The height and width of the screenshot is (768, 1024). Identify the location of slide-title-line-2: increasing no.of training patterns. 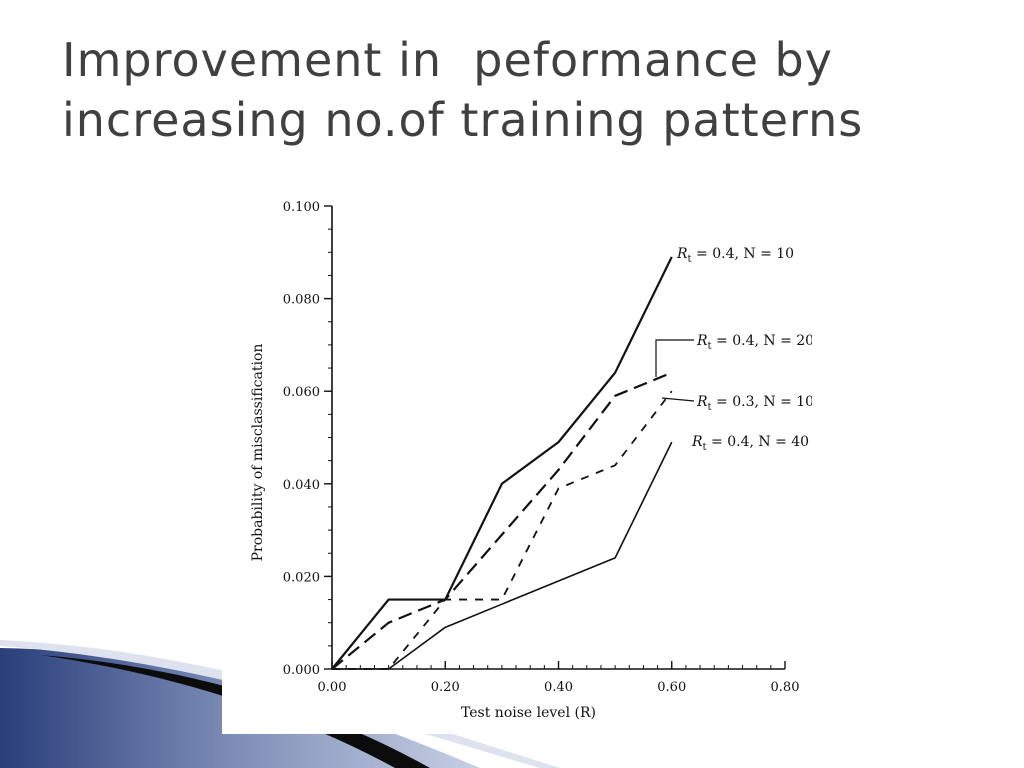
(463, 120).